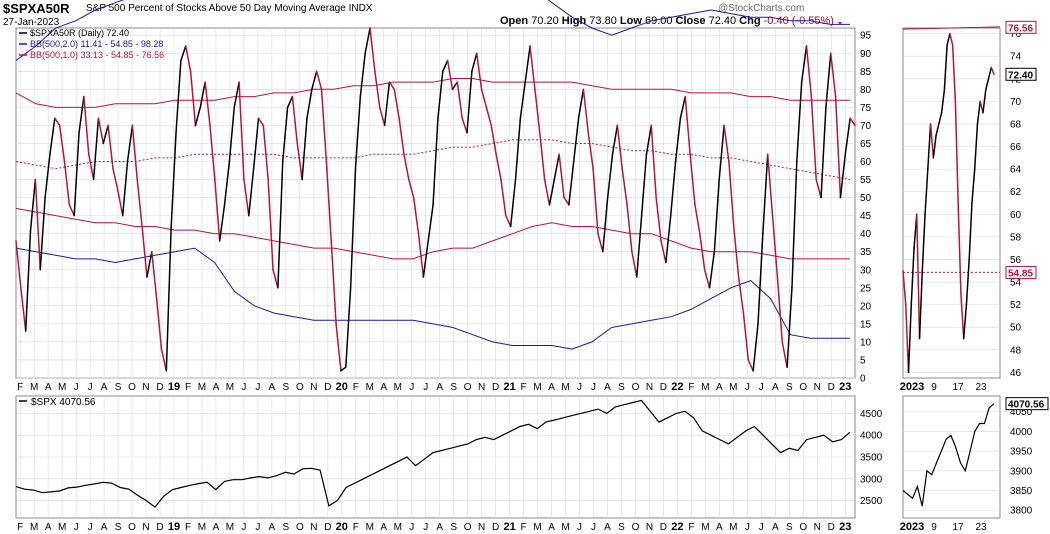 This screenshot has width=1050, height=534. Describe the element at coordinates (432, 93) in the screenshot. I see `bb1-upper-line` at that location.